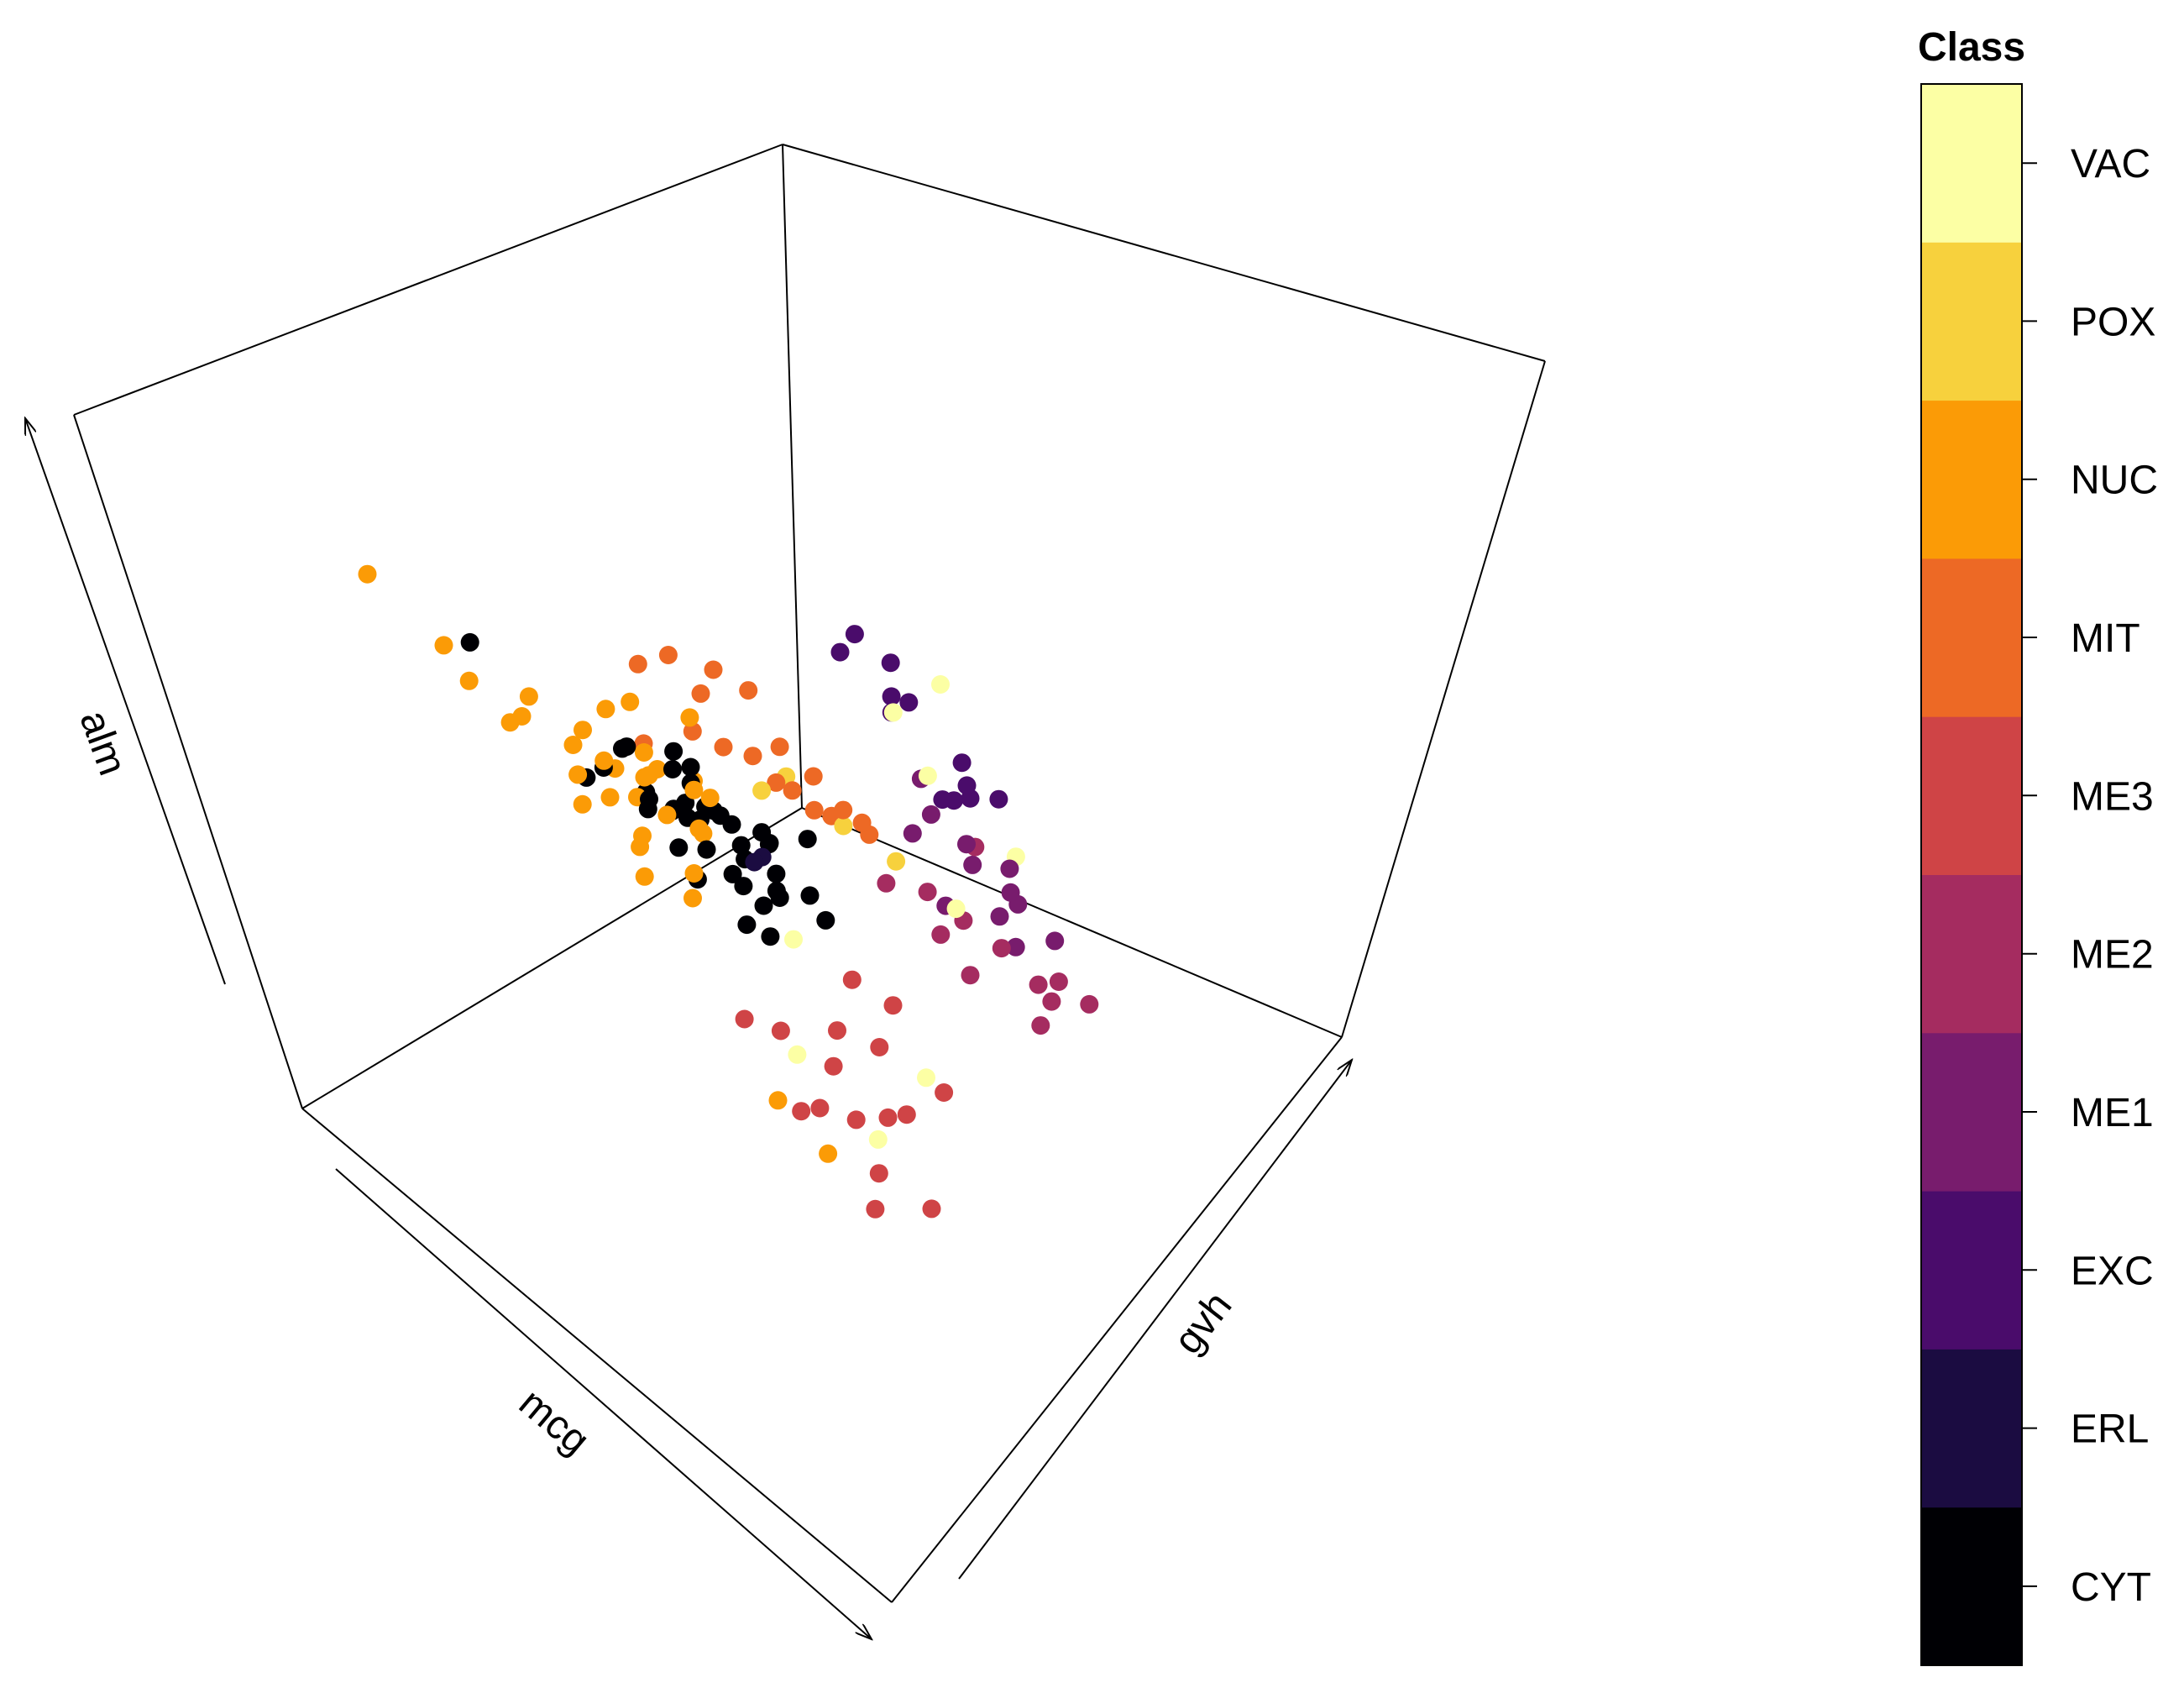 Image resolution: width=2184 pixels, height=1693 pixels. I want to click on alm-axis-arrow, so click(125, 701).